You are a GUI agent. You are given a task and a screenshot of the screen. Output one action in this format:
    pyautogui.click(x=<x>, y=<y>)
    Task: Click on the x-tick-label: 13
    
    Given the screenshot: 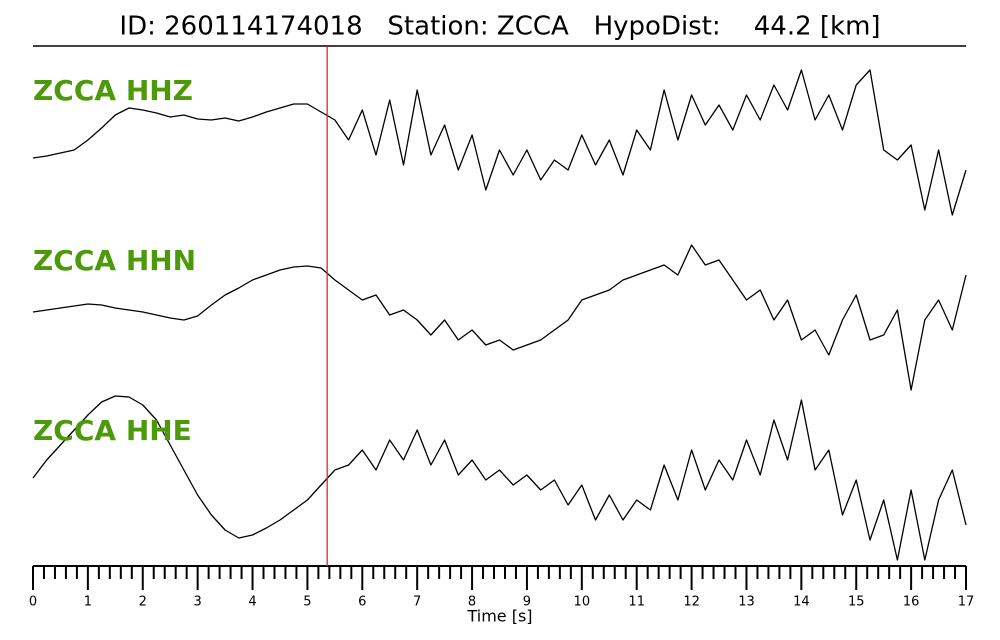 What is the action you would take?
    pyautogui.click(x=746, y=602)
    